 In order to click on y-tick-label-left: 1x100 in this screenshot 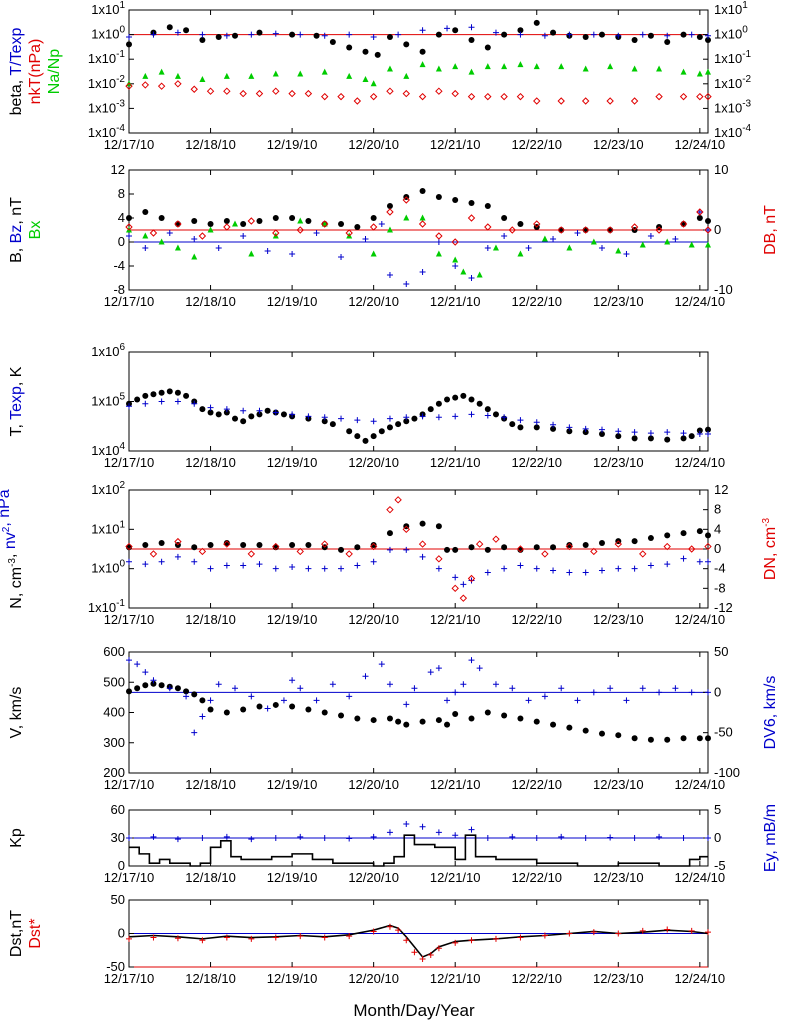, I will do `click(108, 567)`.